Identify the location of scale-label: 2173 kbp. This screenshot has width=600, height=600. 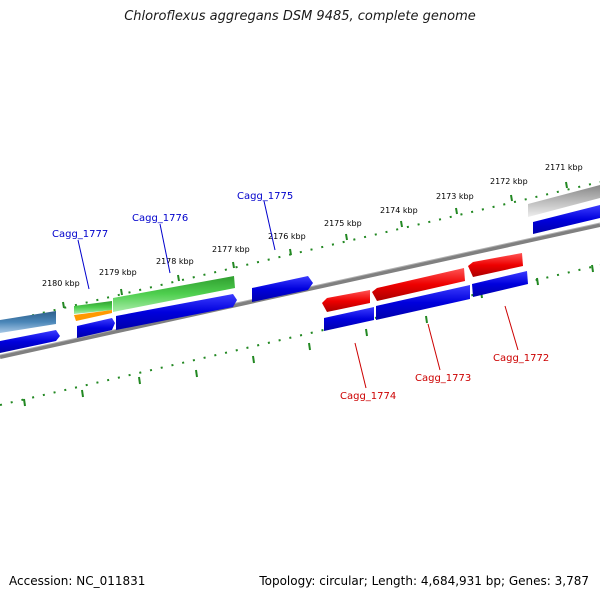
(455, 196).